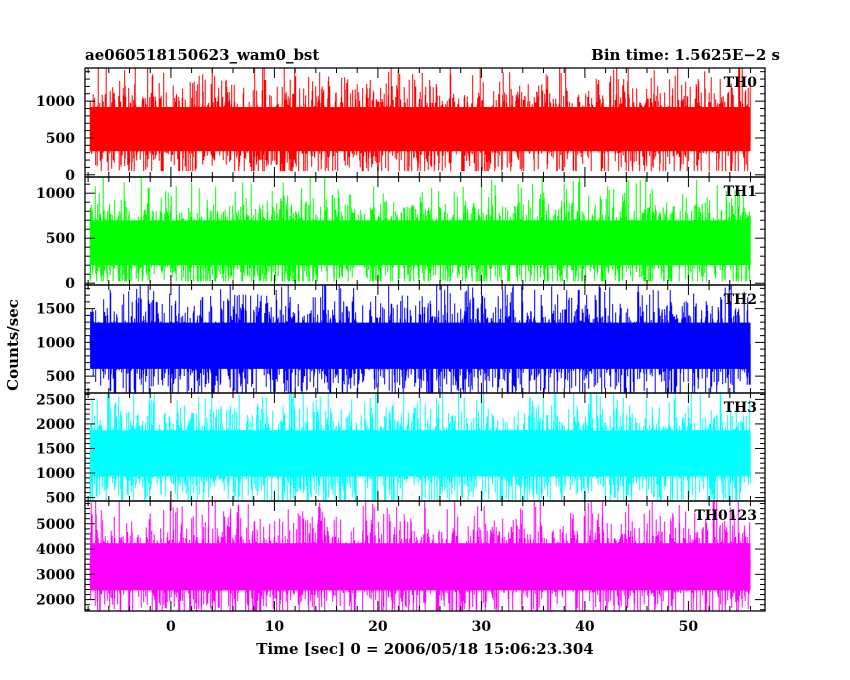  Describe the element at coordinates (171, 627) in the screenshot. I see `x-tick-label: 0` at that location.